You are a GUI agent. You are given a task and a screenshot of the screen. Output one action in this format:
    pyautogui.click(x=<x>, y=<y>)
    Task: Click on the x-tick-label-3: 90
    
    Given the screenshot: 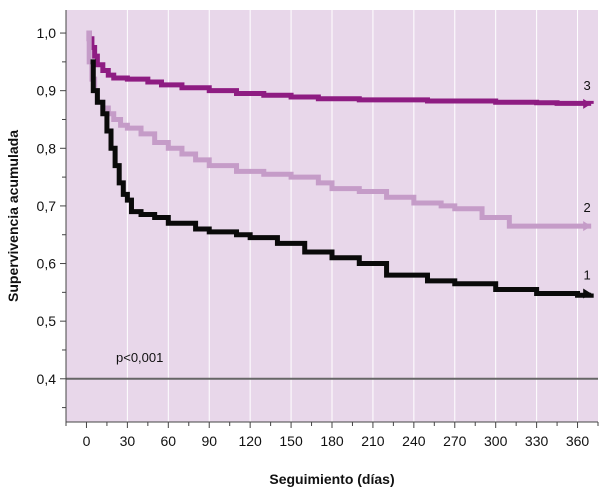 What is the action you would take?
    pyautogui.click(x=209, y=441)
    